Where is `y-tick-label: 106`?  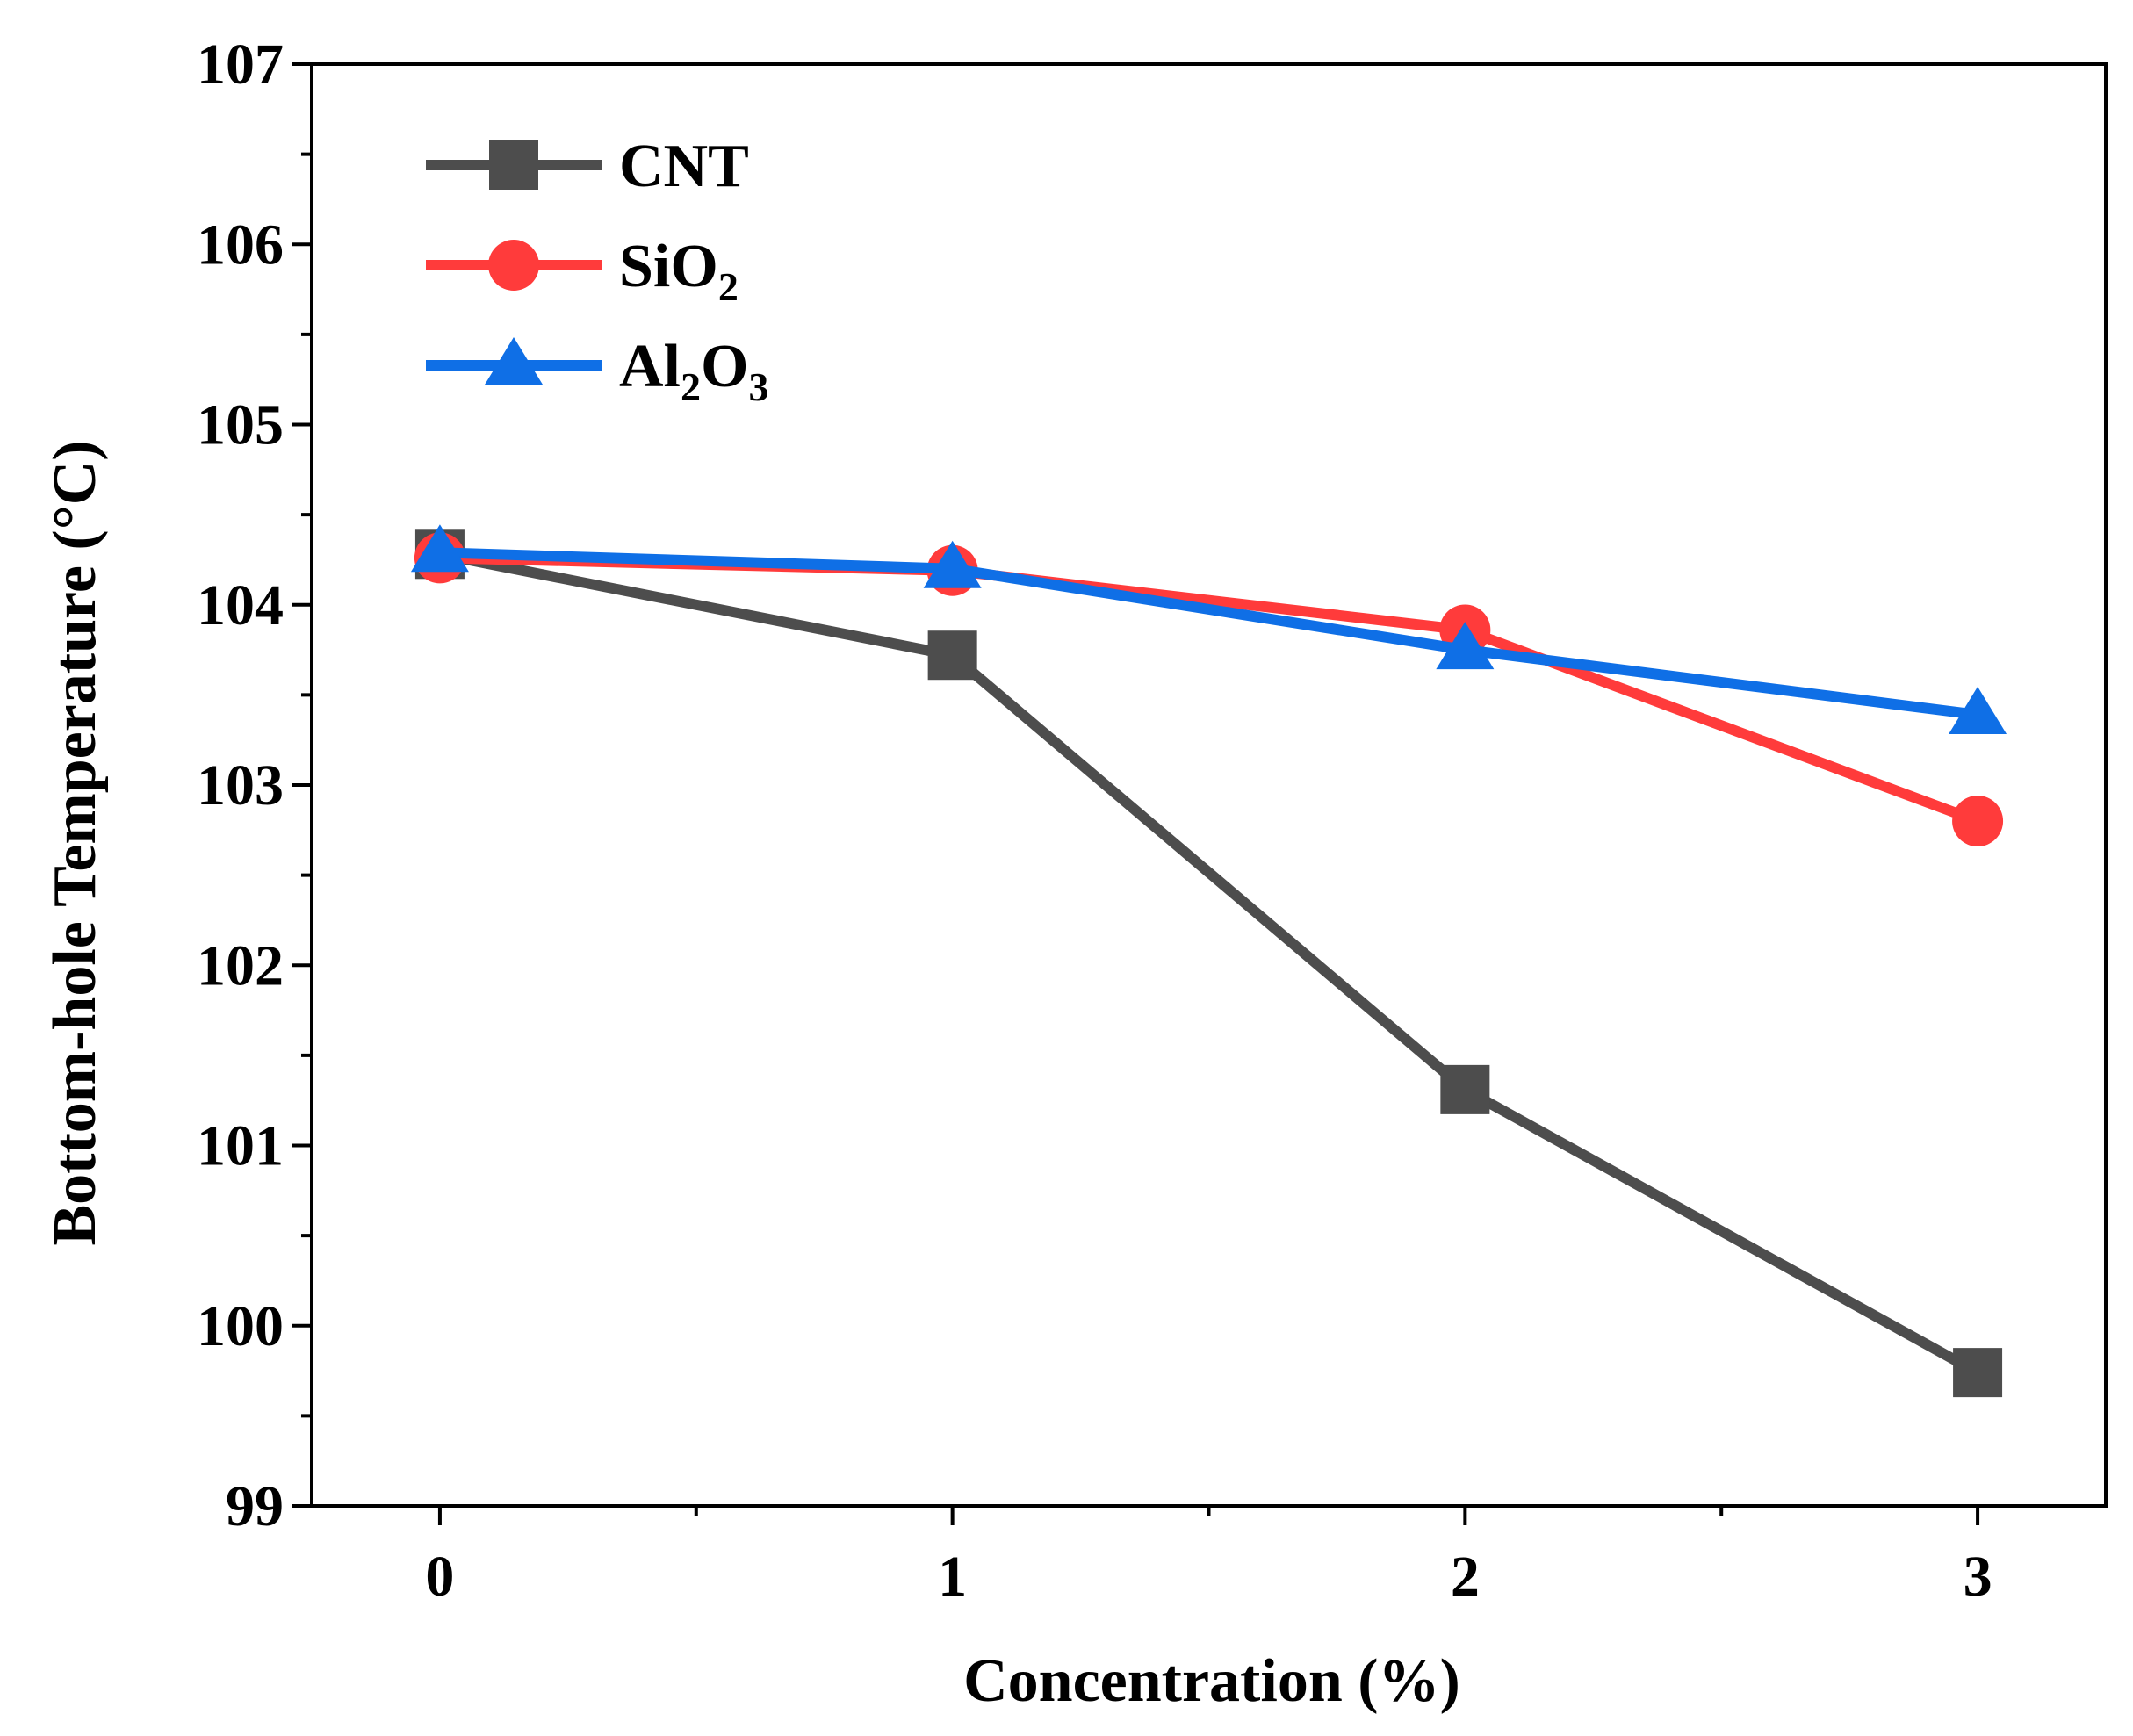 y-tick-label: 106 is located at coordinates (241, 244).